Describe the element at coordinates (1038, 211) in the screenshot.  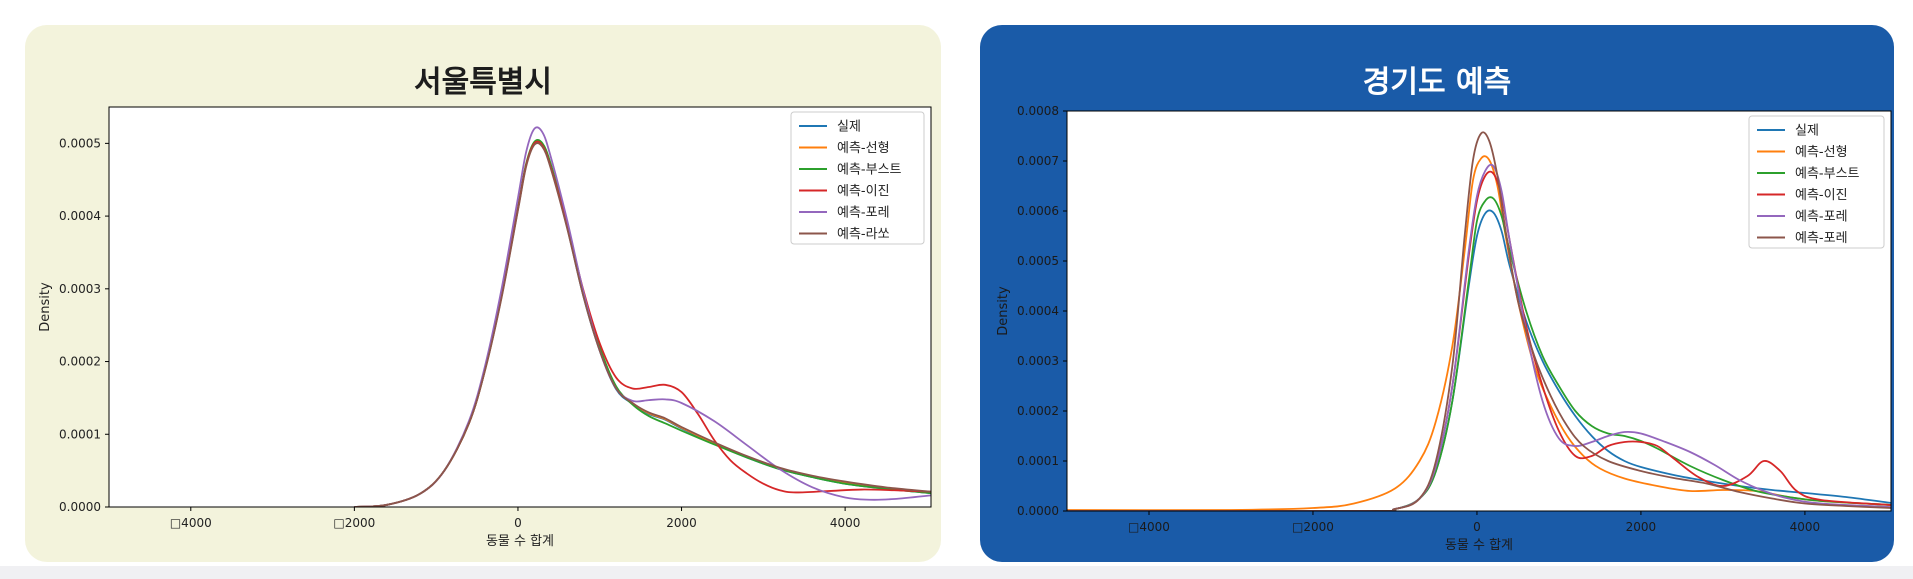
I see `y-tick-label: 0.0006` at that location.